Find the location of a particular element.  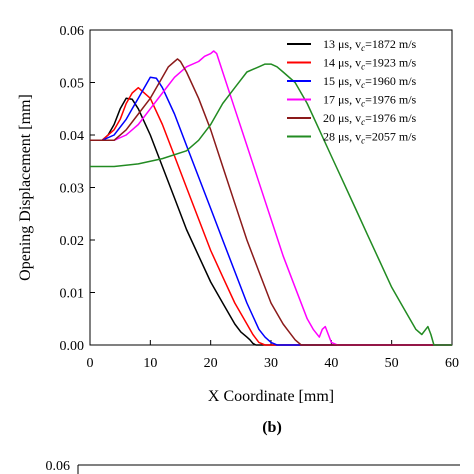

x-axis: 0 10 20 30 40 50 60 is located at coordinates (273, 355).